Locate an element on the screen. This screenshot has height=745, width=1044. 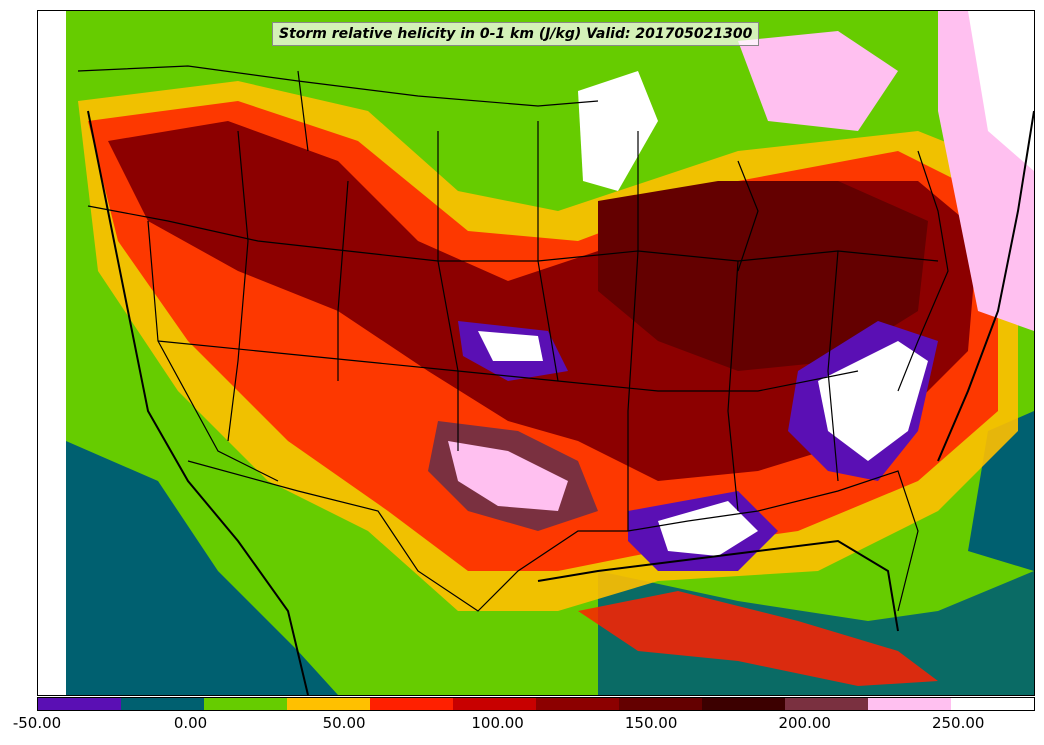
field-pink-texas is located at coordinates (508, 476).